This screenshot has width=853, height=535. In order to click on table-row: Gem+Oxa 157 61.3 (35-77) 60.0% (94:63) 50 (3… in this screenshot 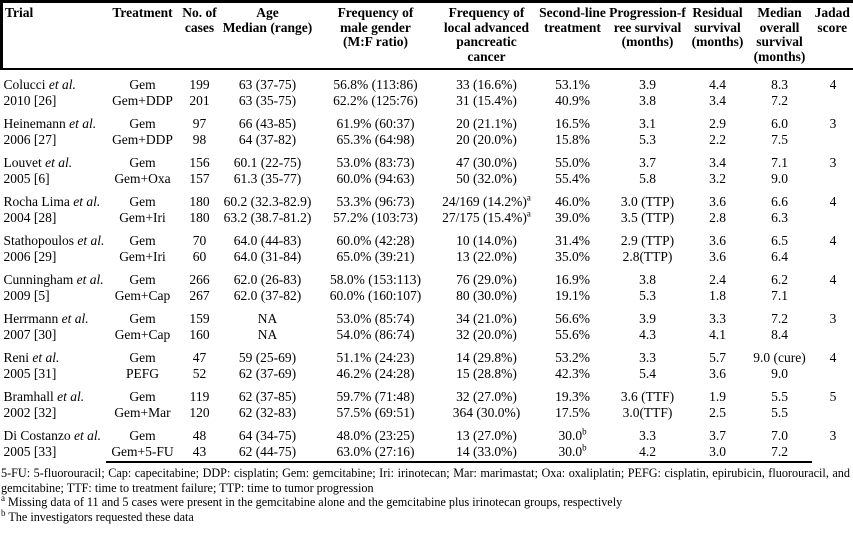, I will do `click(427, 179)`.